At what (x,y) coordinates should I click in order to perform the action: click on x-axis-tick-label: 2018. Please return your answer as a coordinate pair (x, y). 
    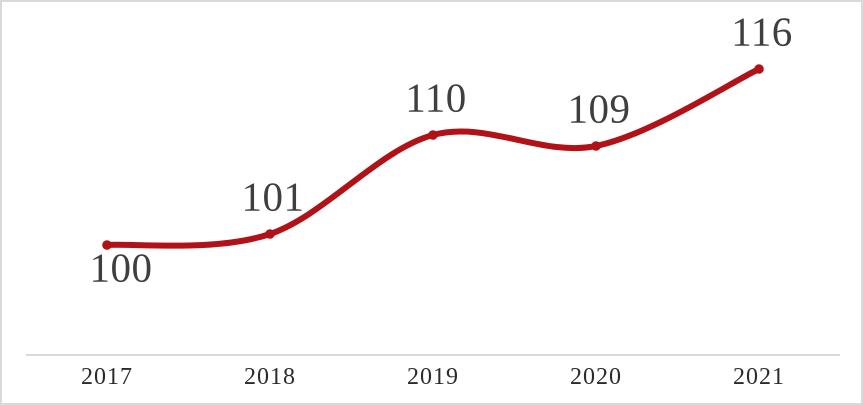
    Looking at the image, I should click on (270, 377).